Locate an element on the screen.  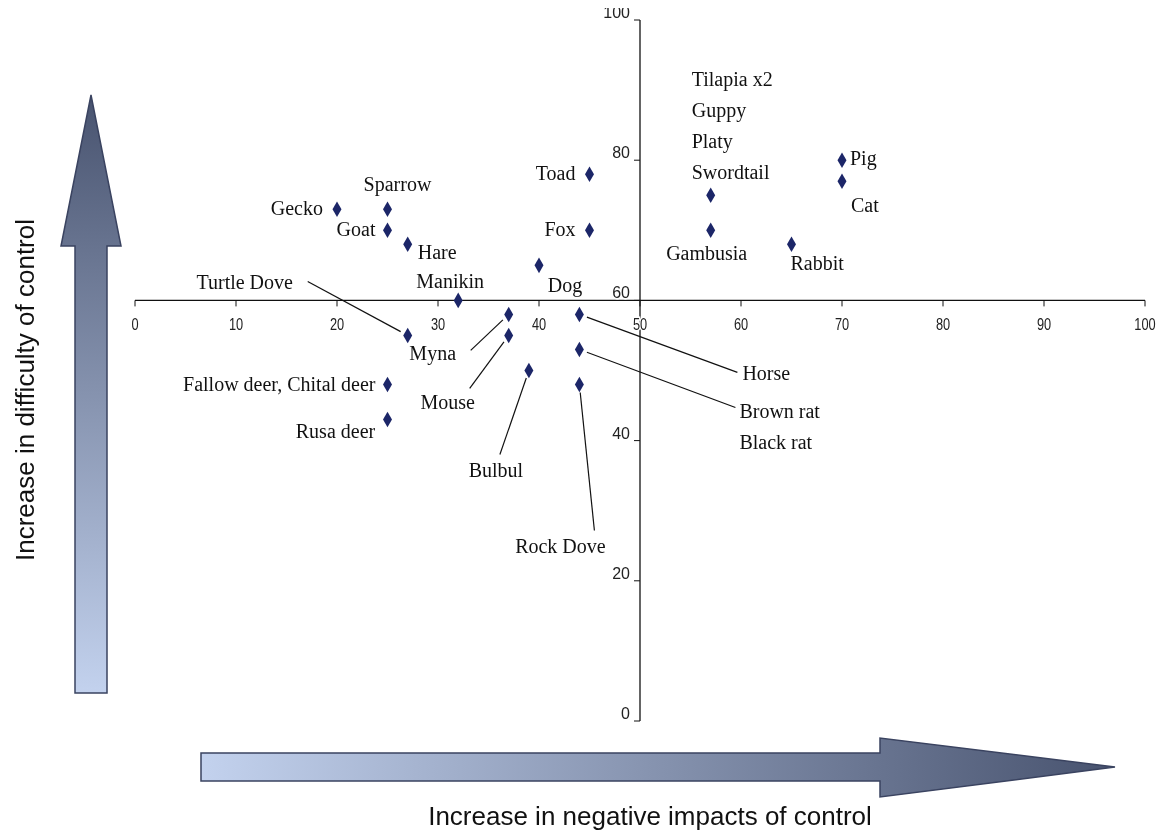
annotation: Horse is located at coordinates (766, 373).